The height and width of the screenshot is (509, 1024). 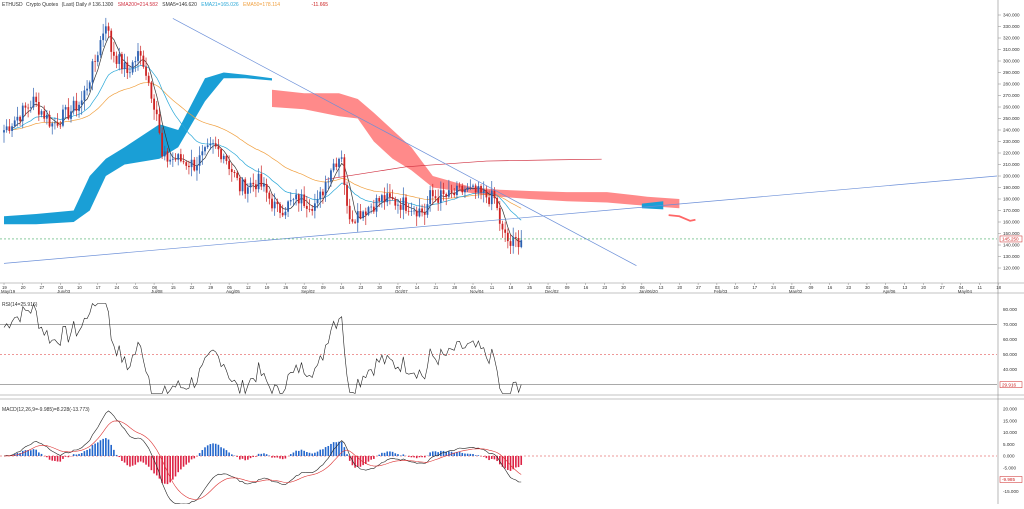 What do you see at coordinates (1011, 187) in the screenshot?
I see `price-tick-label: 190.000` at bounding box center [1011, 187].